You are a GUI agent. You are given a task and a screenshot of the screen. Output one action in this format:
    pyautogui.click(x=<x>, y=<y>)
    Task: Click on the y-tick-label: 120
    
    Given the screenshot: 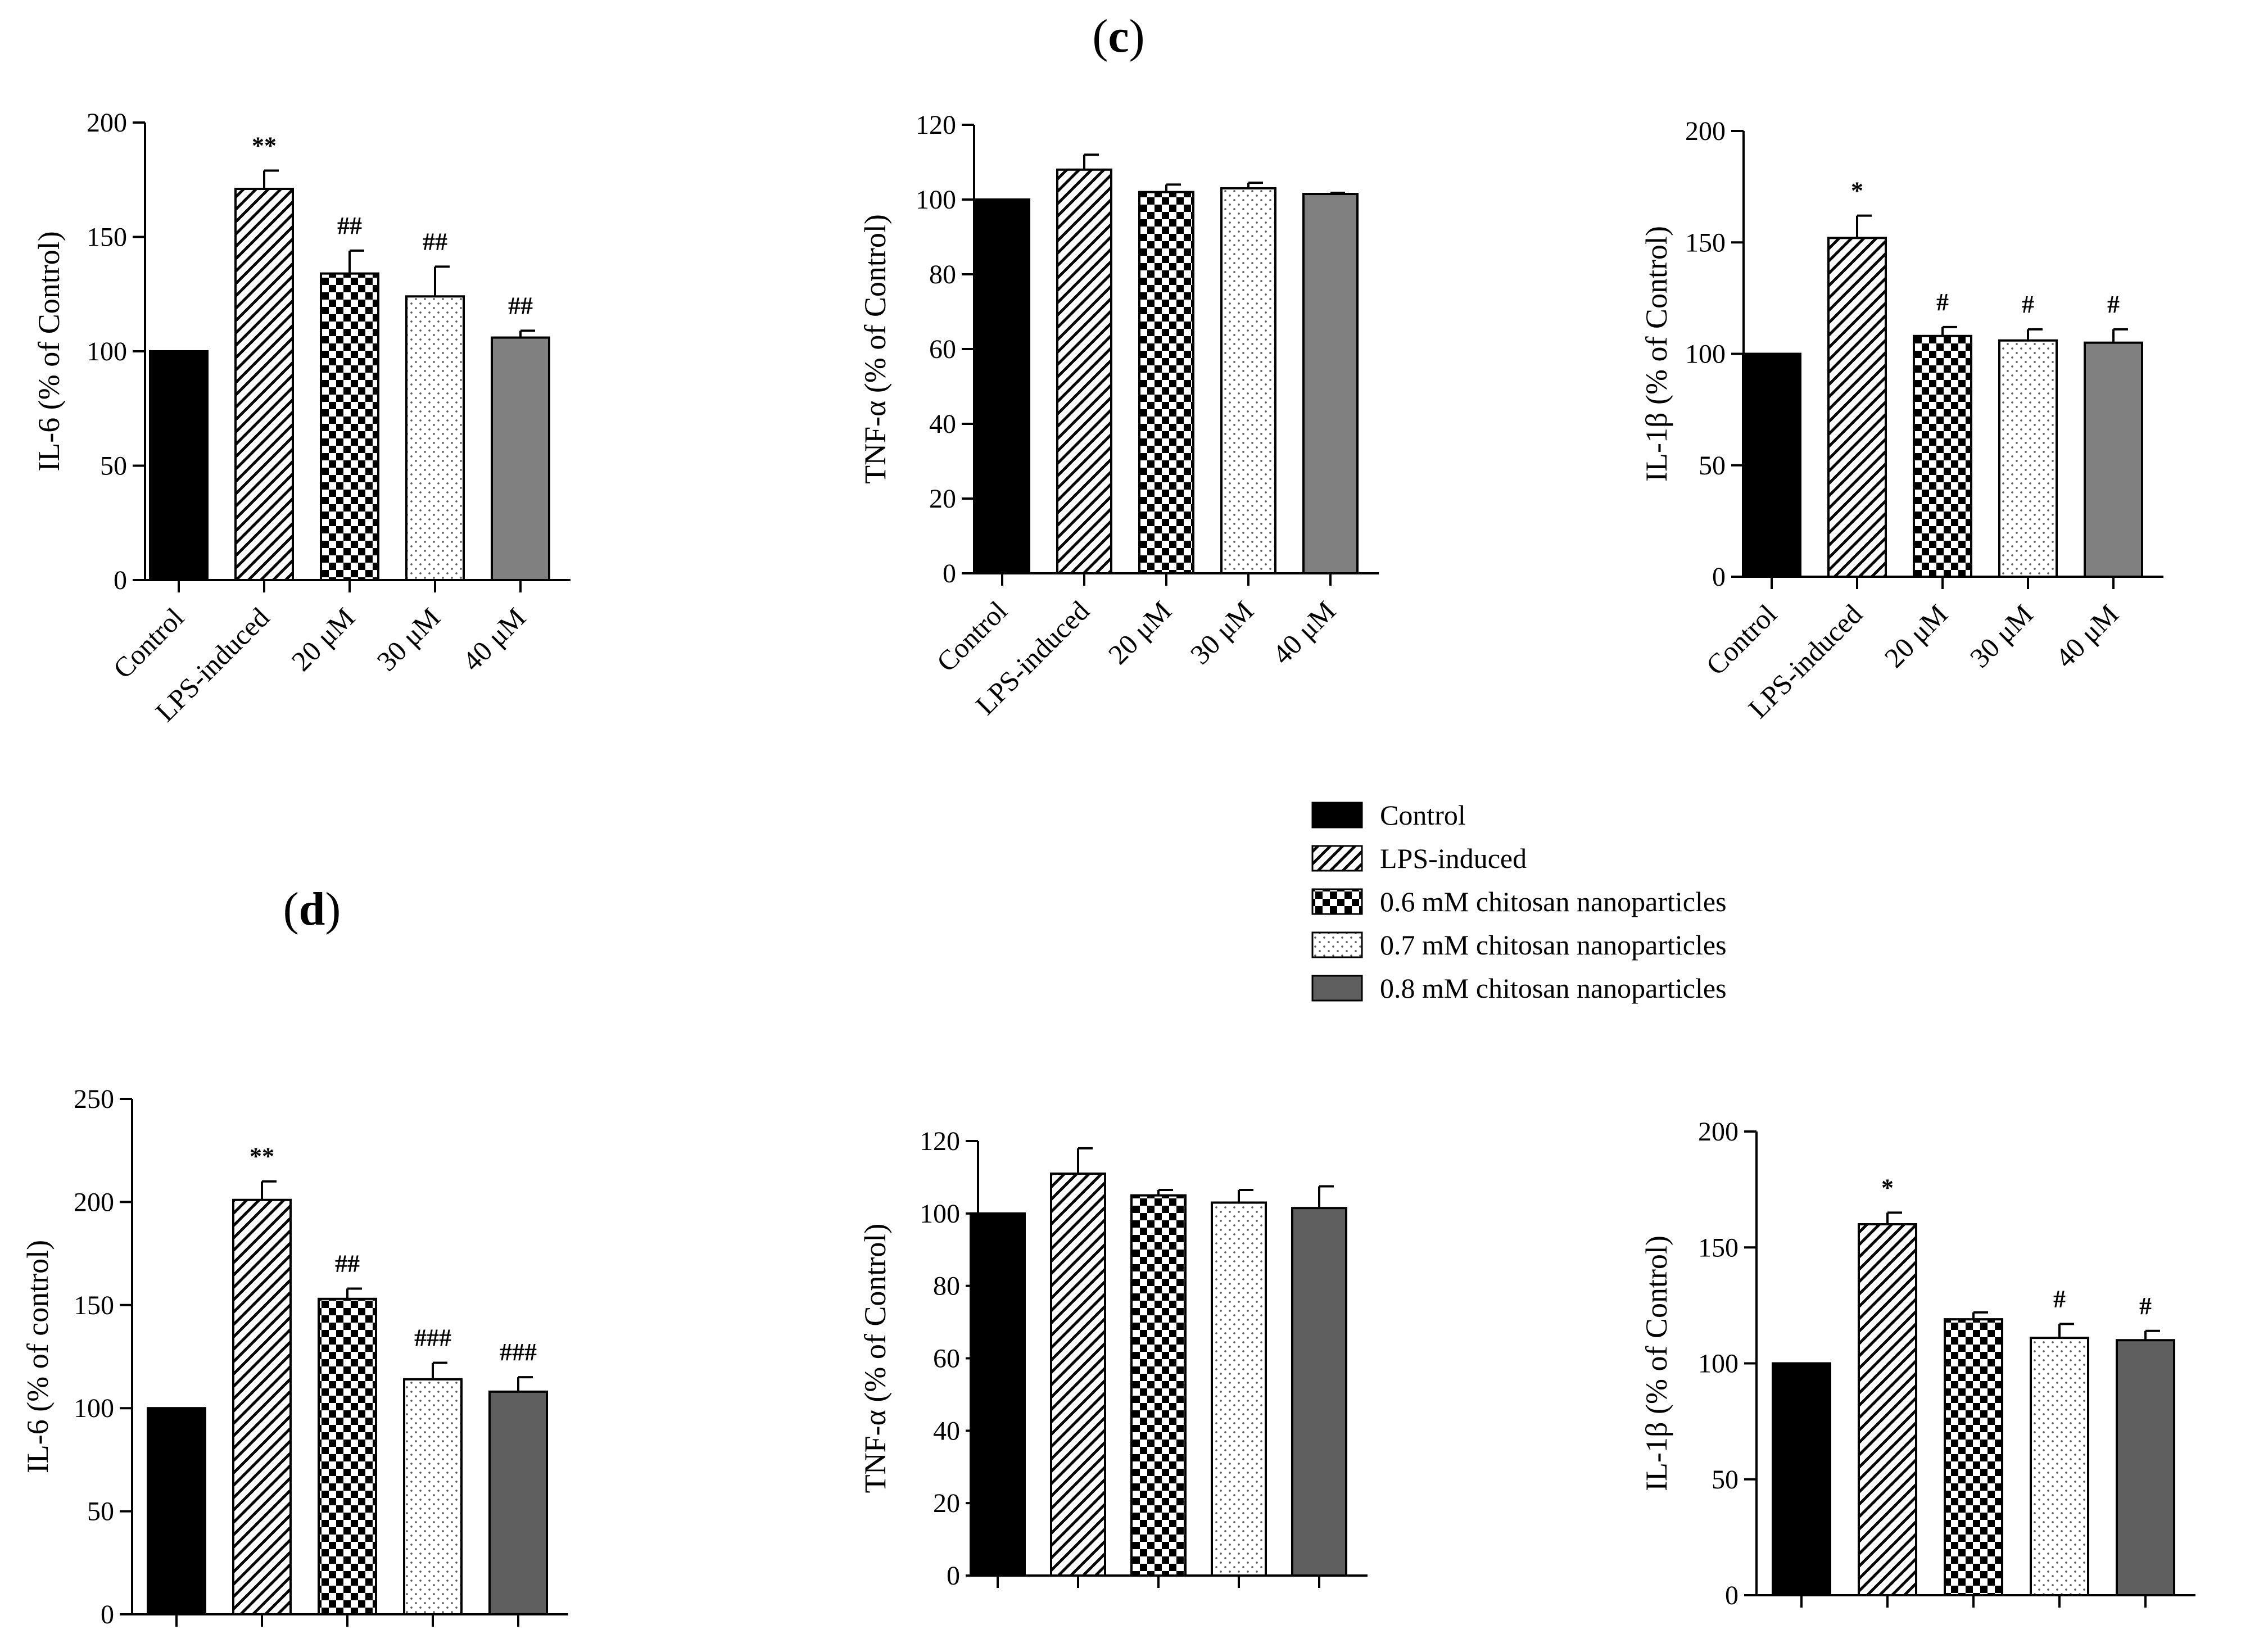 What is the action you would take?
    pyautogui.click(x=940, y=1141)
    